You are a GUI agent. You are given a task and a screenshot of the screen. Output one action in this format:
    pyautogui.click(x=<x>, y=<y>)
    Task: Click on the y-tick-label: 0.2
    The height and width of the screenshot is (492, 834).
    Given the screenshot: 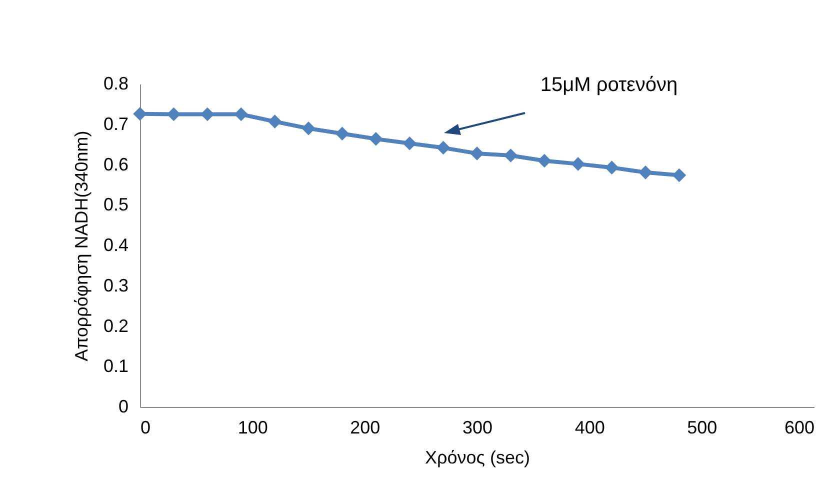 What is the action you would take?
    pyautogui.click(x=115, y=326)
    